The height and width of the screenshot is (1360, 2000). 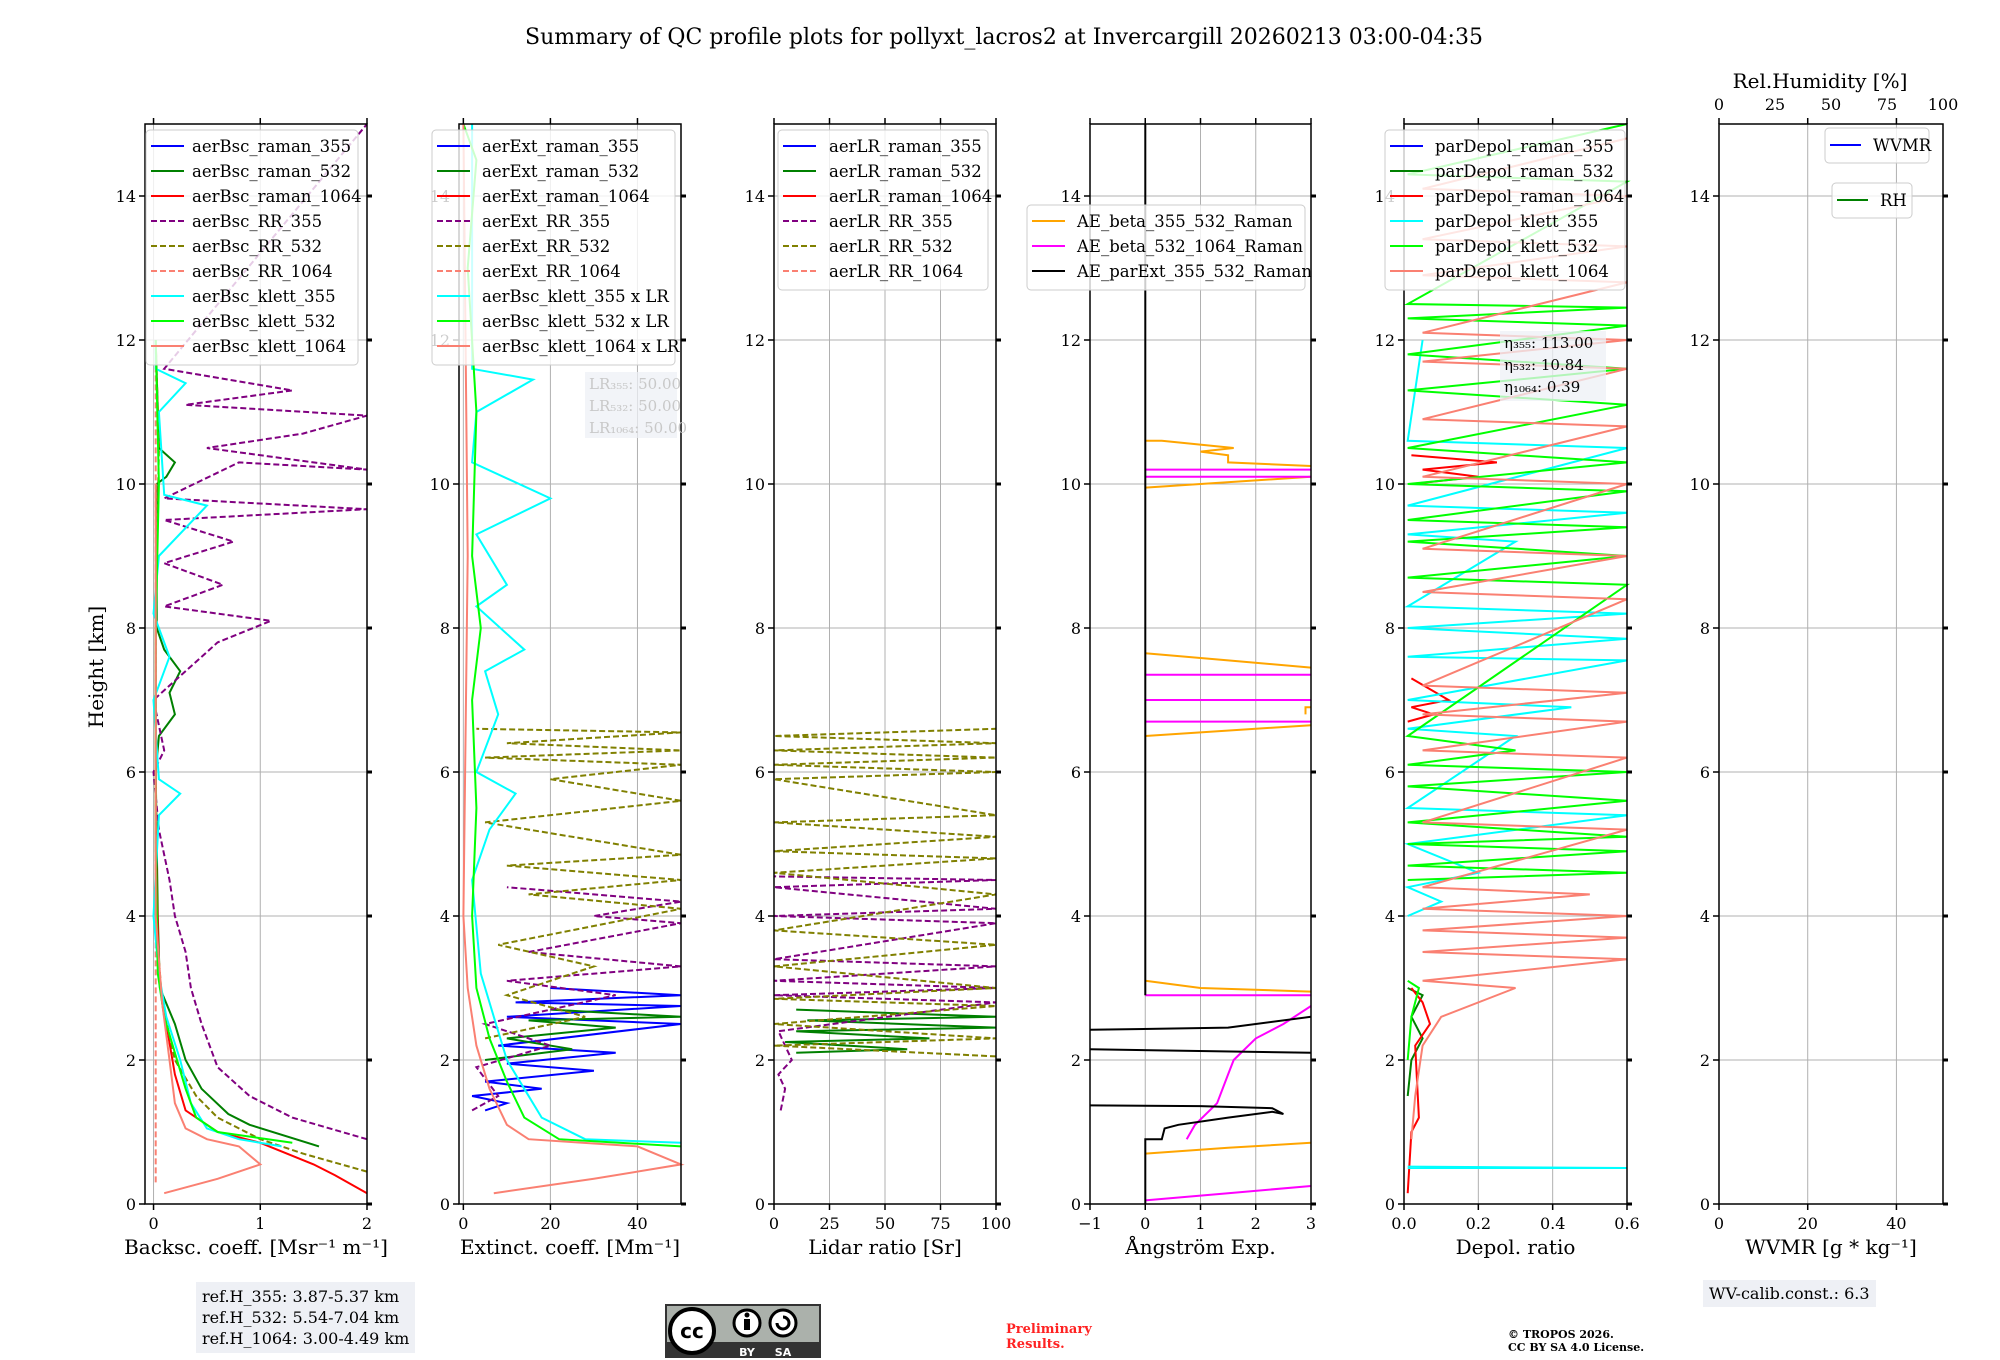 What do you see at coordinates (306, 1338) in the screenshot?
I see `refh-1064: ref.H_1064: 3.00-4.49 km` at bounding box center [306, 1338].